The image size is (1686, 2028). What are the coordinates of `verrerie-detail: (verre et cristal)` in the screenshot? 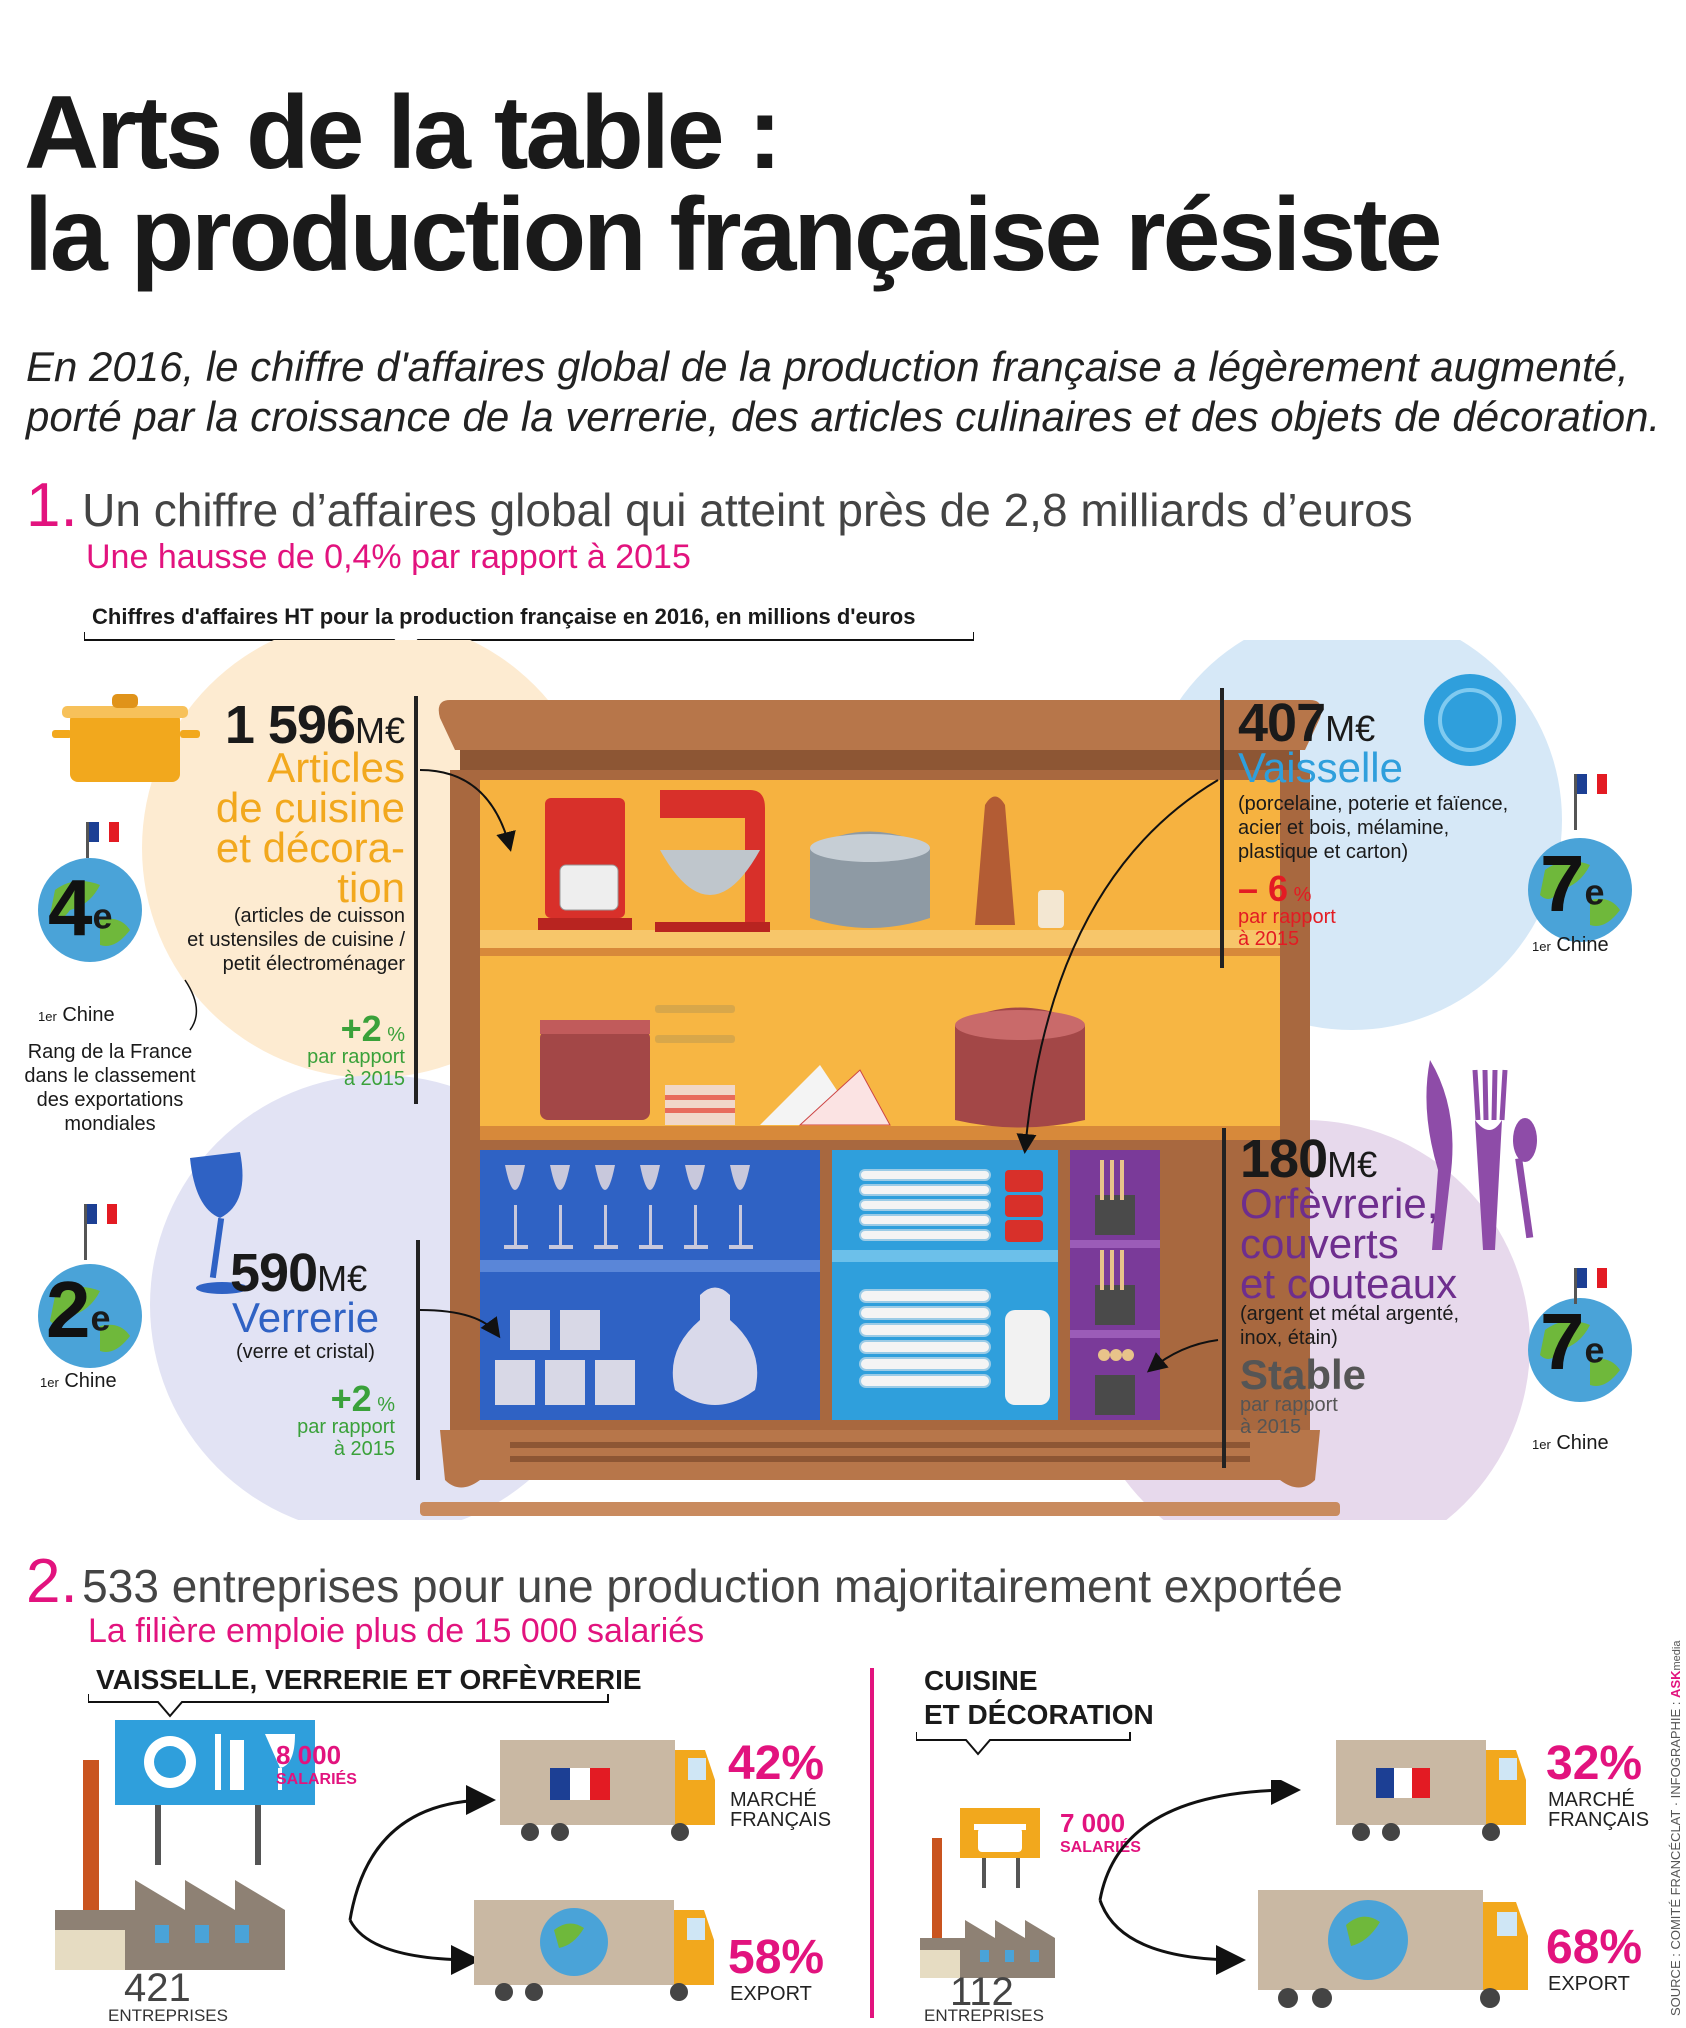 It's located at (305, 1352).